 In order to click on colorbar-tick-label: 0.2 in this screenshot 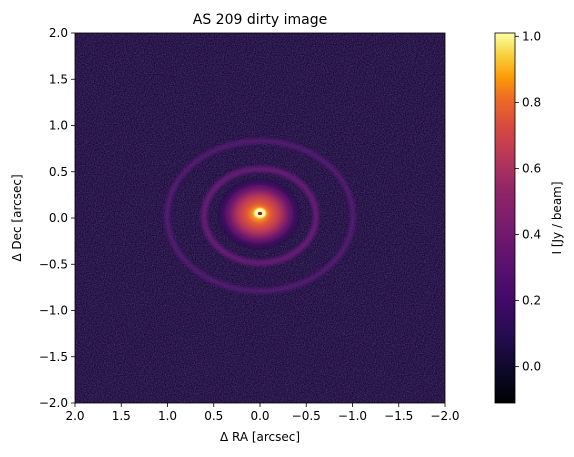, I will do `click(531, 301)`.